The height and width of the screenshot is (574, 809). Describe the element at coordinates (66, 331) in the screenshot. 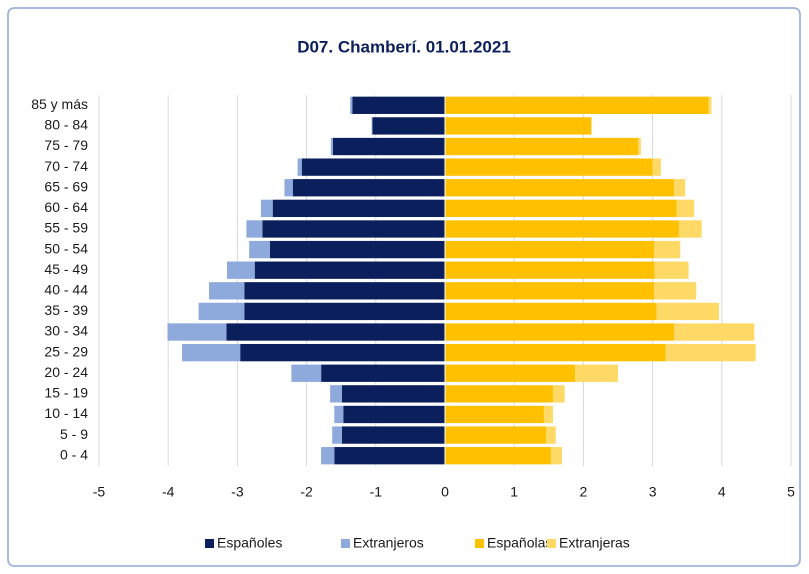

I see `y-tick-label: 30 - 34` at that location.